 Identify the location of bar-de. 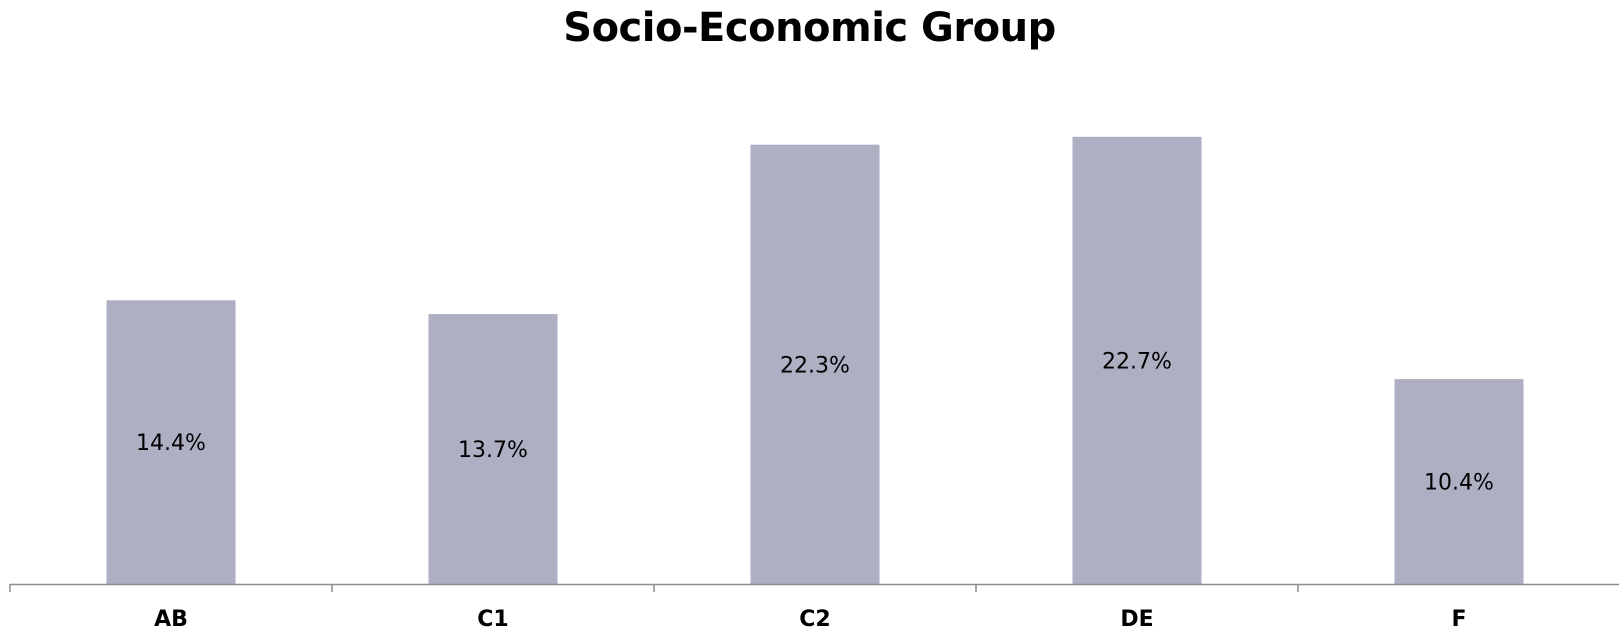
(1137, 360).